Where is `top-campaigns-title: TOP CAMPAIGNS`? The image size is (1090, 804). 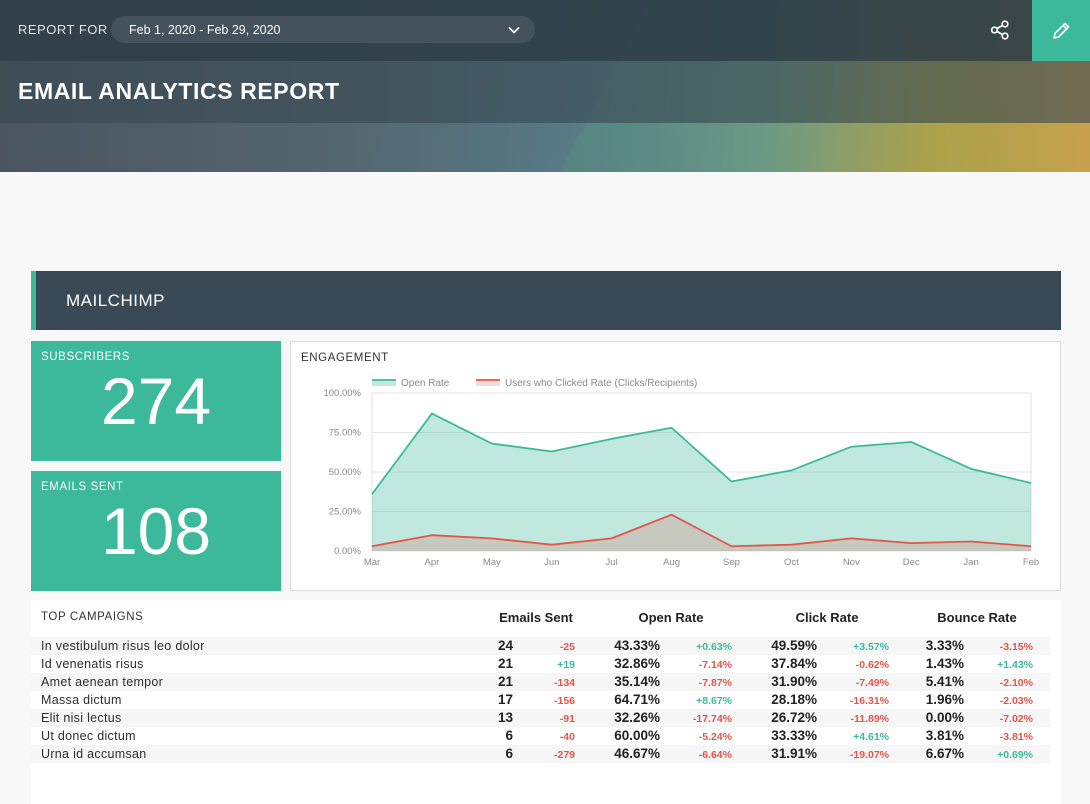
top-campaigns-title: TOP CAMPAIGNS is located at coordinates (92, 617).